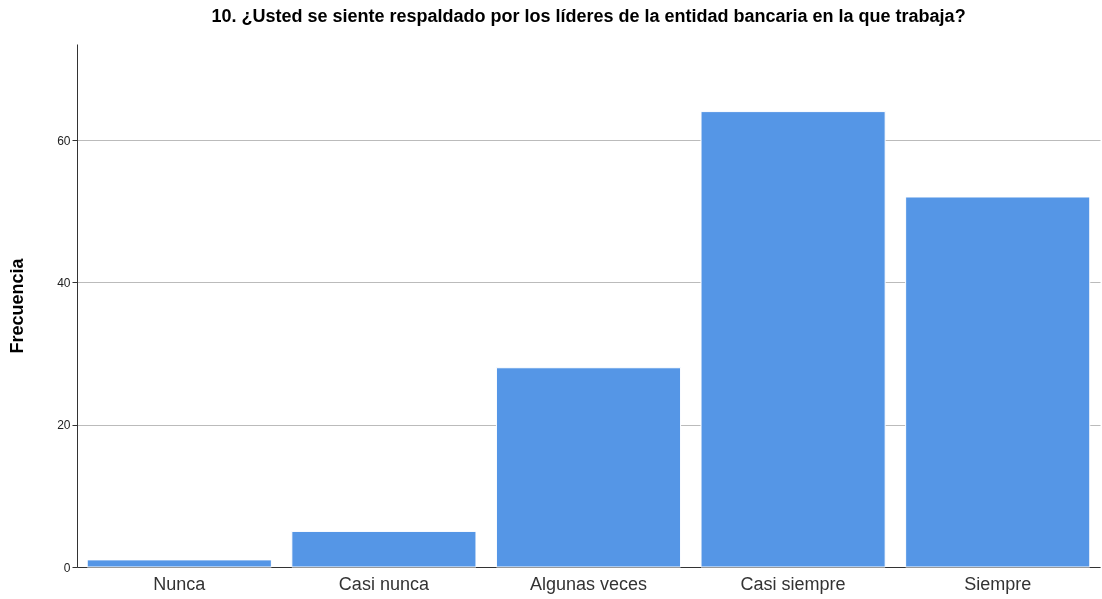 This screenshot has height=599, width=1102. What do you see at coordinates (64, 140) in the screenshot?
I see `y-tick-label: 60` at bounding box center [64, 140].